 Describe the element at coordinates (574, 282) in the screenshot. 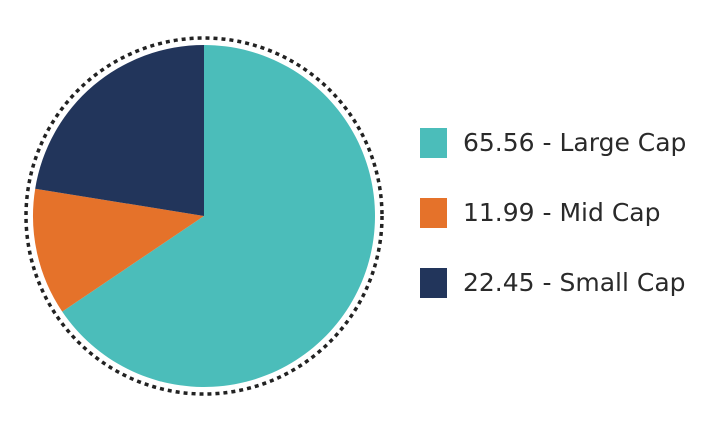

I see `legend-label: 22.45 - Small Cap` at that location.